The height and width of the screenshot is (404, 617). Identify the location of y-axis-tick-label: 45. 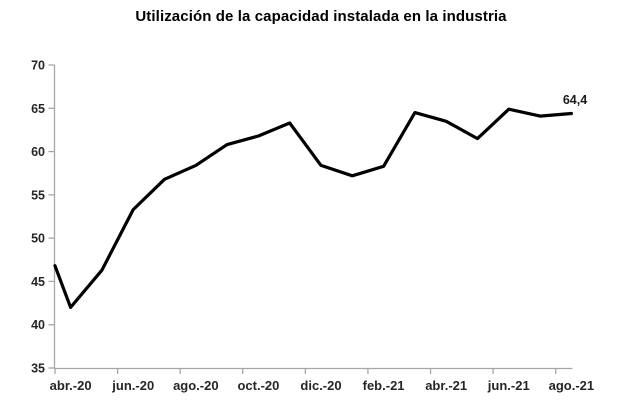
(38, 282).